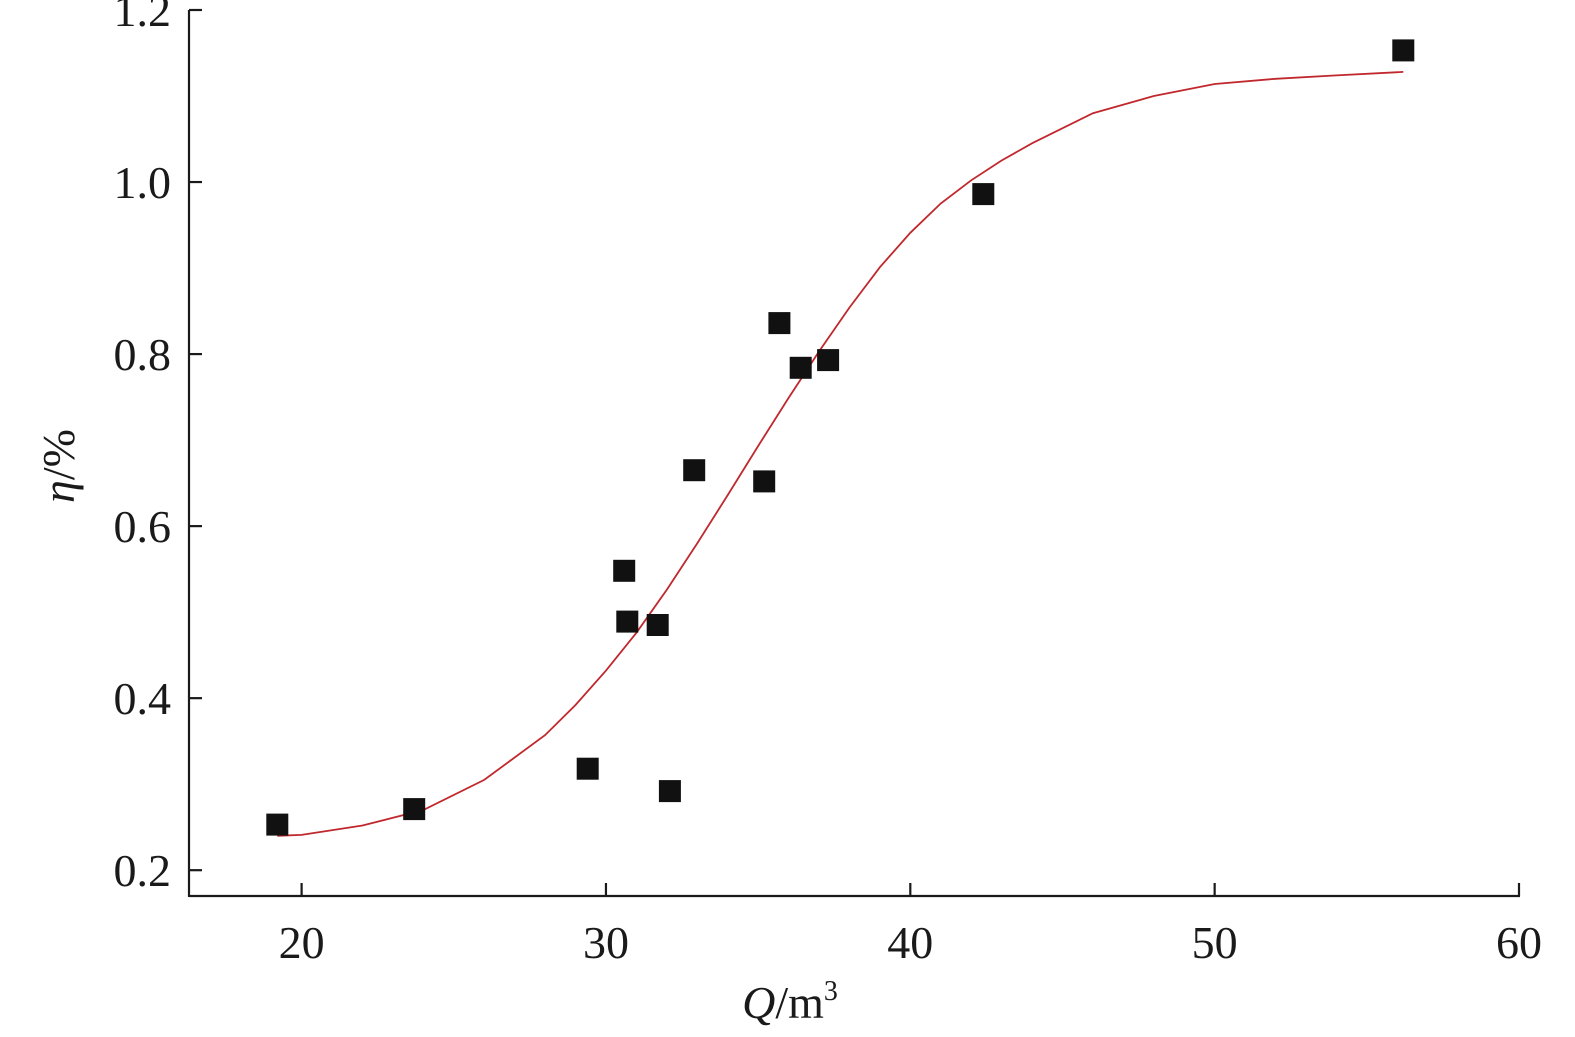 The width and height of the screenshot is (1575, 1037). Describe the element at coordinates (143, 182) in the screenshot. I see `y-tick-label: 1.0` at that location.